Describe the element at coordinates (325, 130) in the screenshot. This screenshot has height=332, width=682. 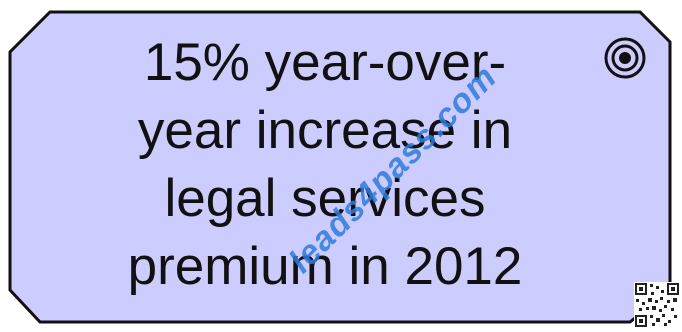
I see `label-line: year increase in` at that location.